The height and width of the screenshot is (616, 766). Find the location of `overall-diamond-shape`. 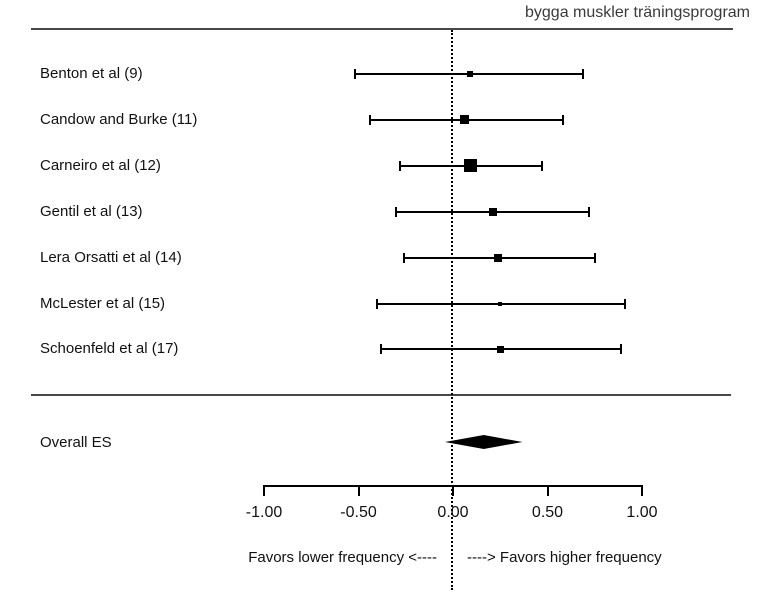

overall-diamond-shape is located at coordinates (484, 442).